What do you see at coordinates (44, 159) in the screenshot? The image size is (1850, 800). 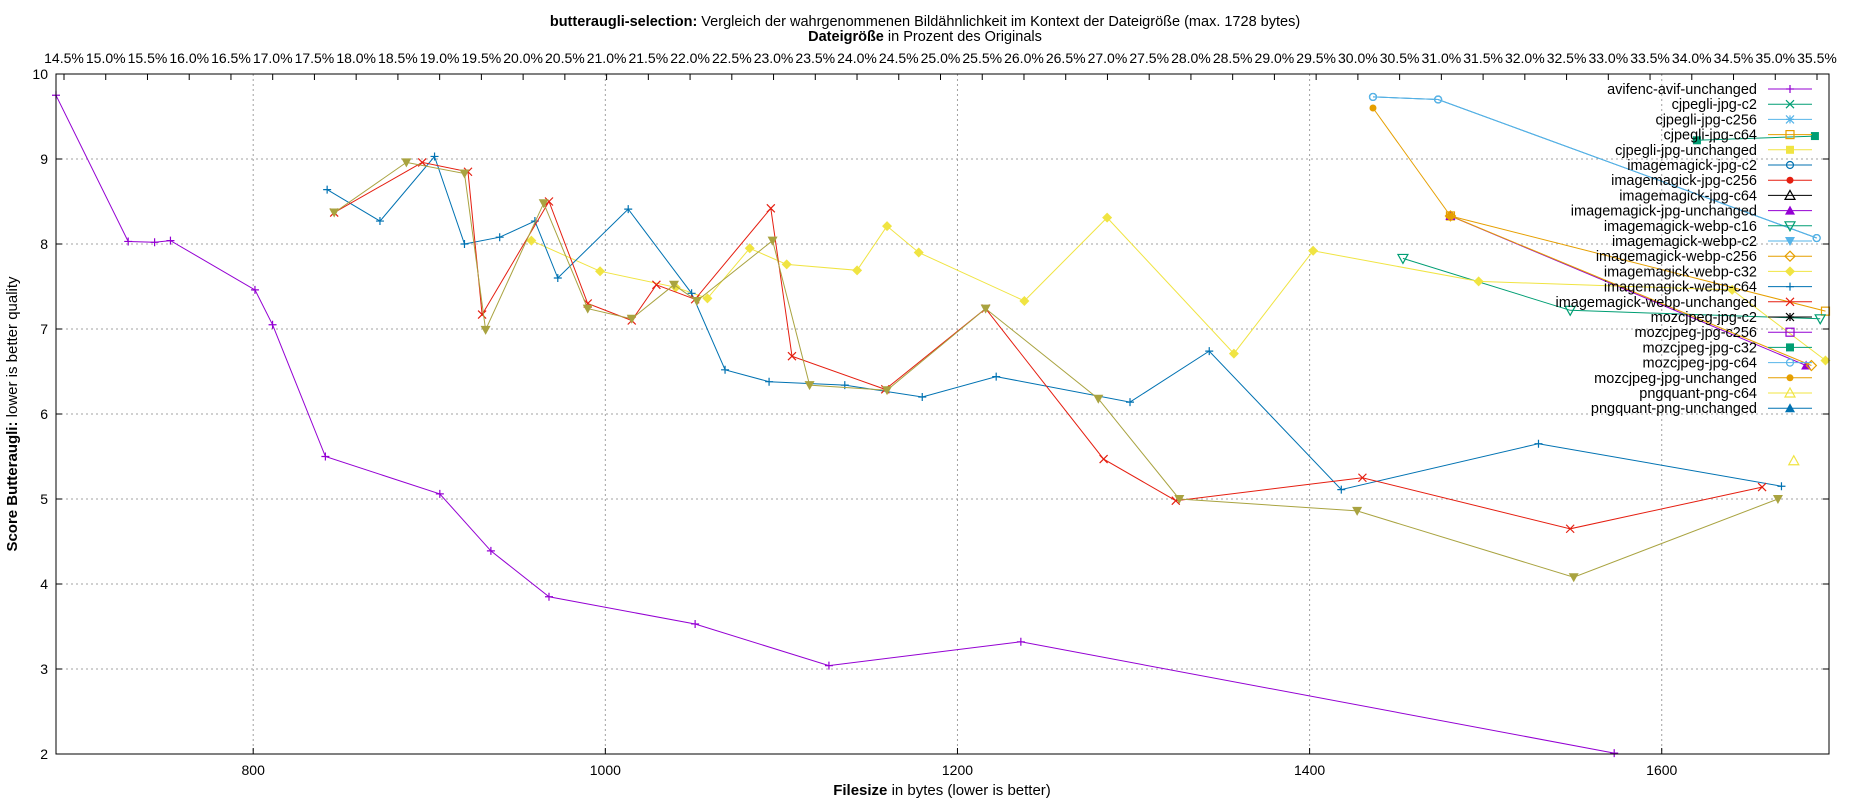 I see `y-tick-label: 9` at bounding box center [44, 159].